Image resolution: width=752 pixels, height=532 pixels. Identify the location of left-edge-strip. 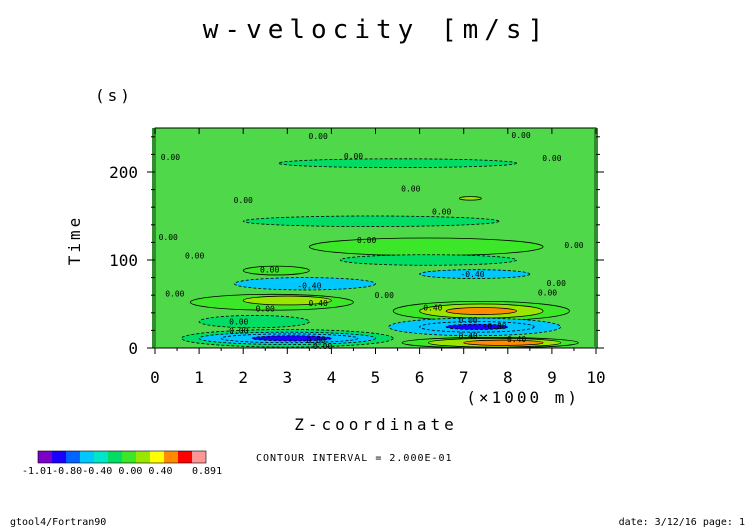
(154, 238).